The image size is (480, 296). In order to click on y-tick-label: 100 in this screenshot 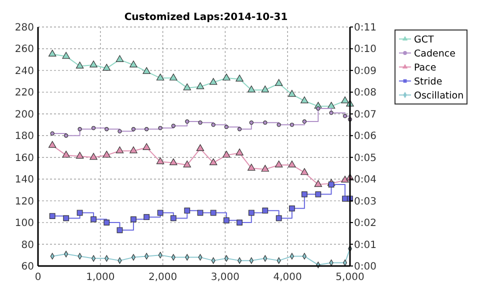, I will do `click(24, 224)`.